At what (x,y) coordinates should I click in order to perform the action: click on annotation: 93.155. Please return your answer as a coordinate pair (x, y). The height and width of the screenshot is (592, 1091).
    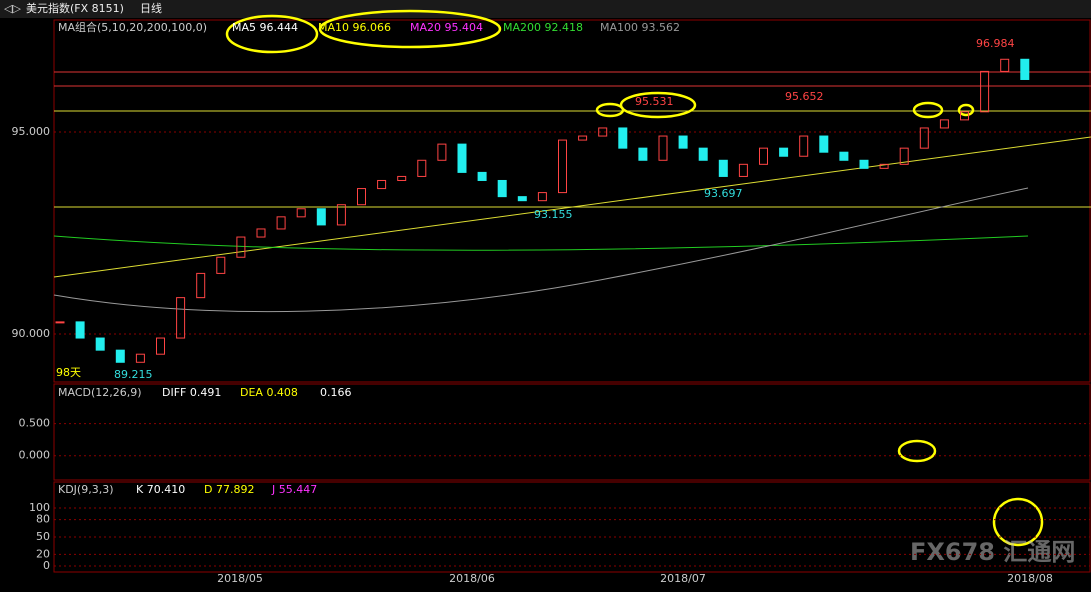
    Looking at the image, I should click on (553, 214).